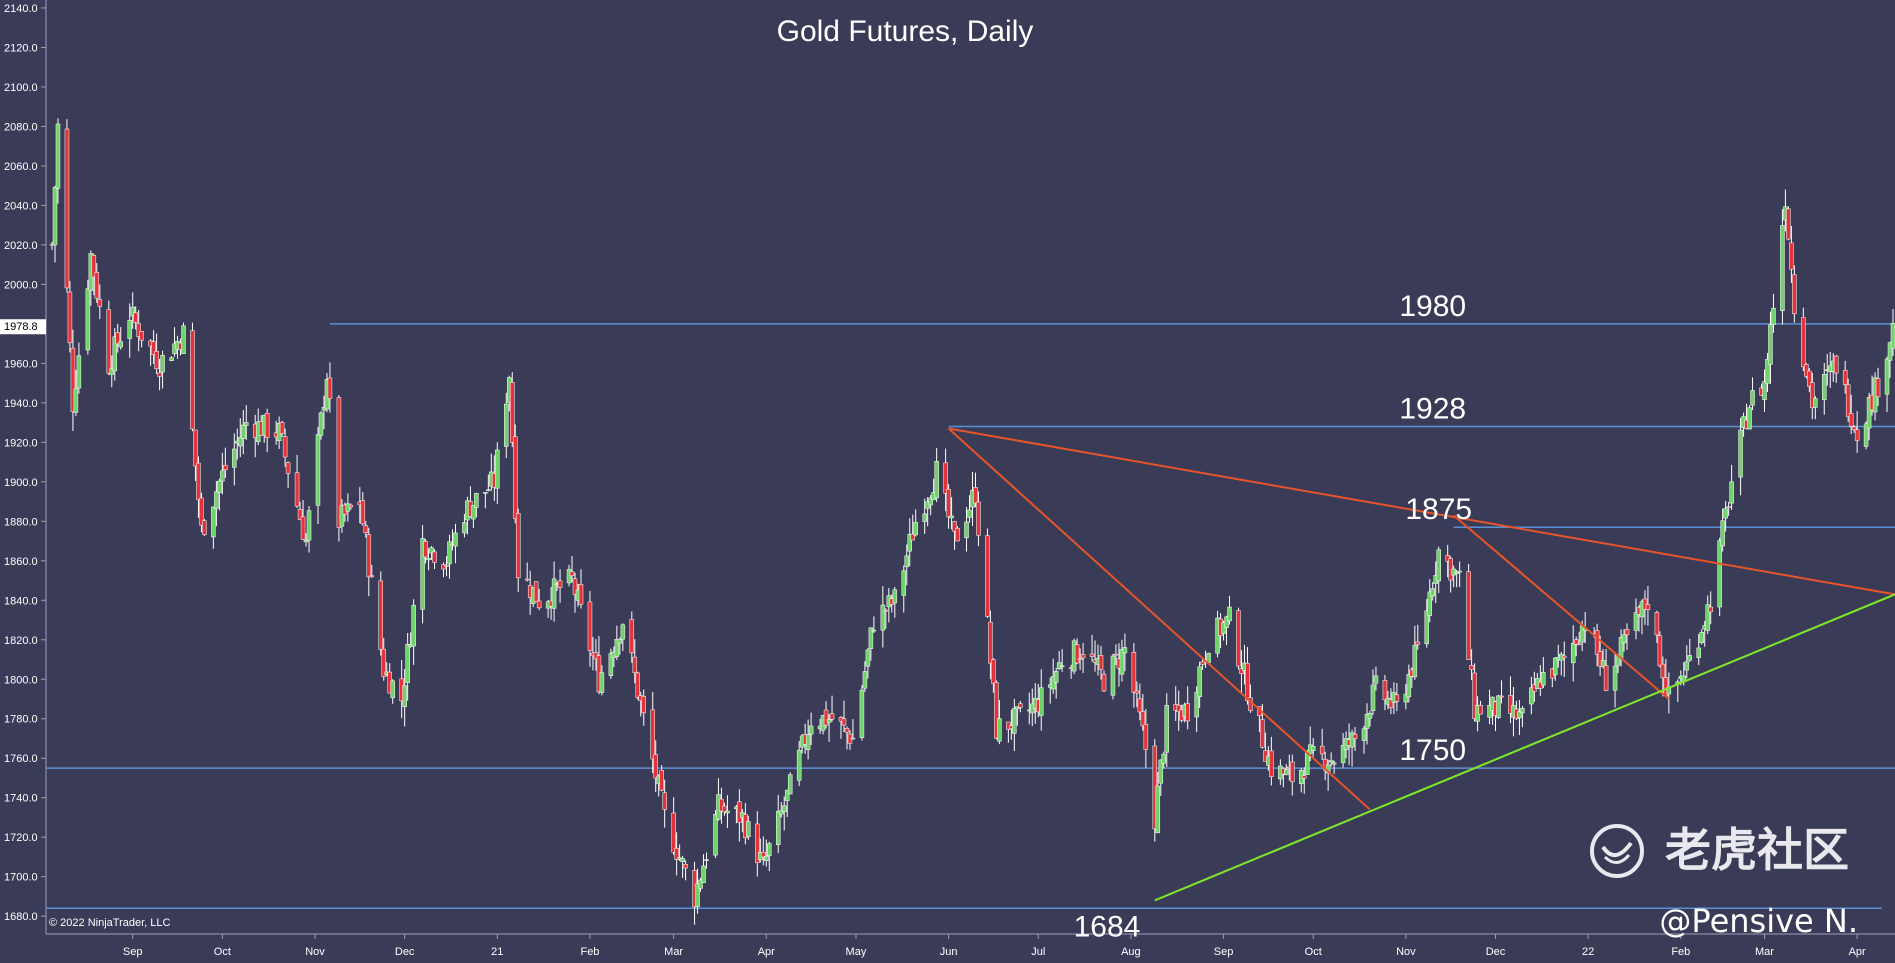  What do you see at coordinates (21, 720) in the screenshot?
I see `y-tick-label: 1780.0` at bounding box center [21, 720].